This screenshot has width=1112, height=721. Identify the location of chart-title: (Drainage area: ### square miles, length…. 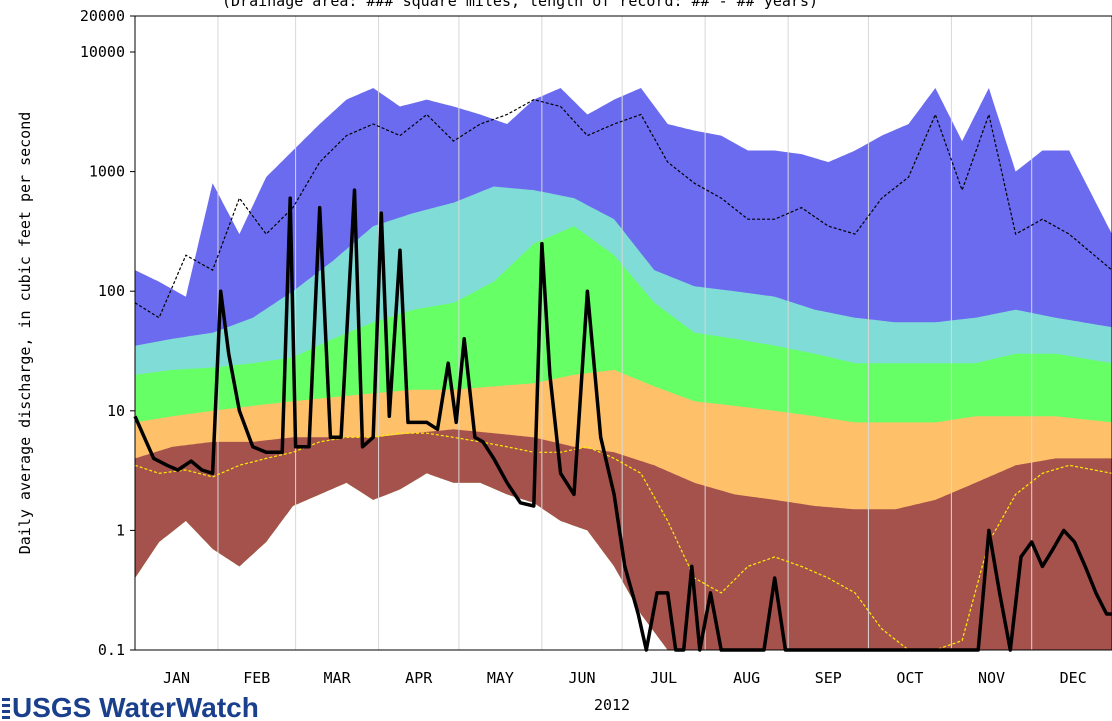
(520, 5).